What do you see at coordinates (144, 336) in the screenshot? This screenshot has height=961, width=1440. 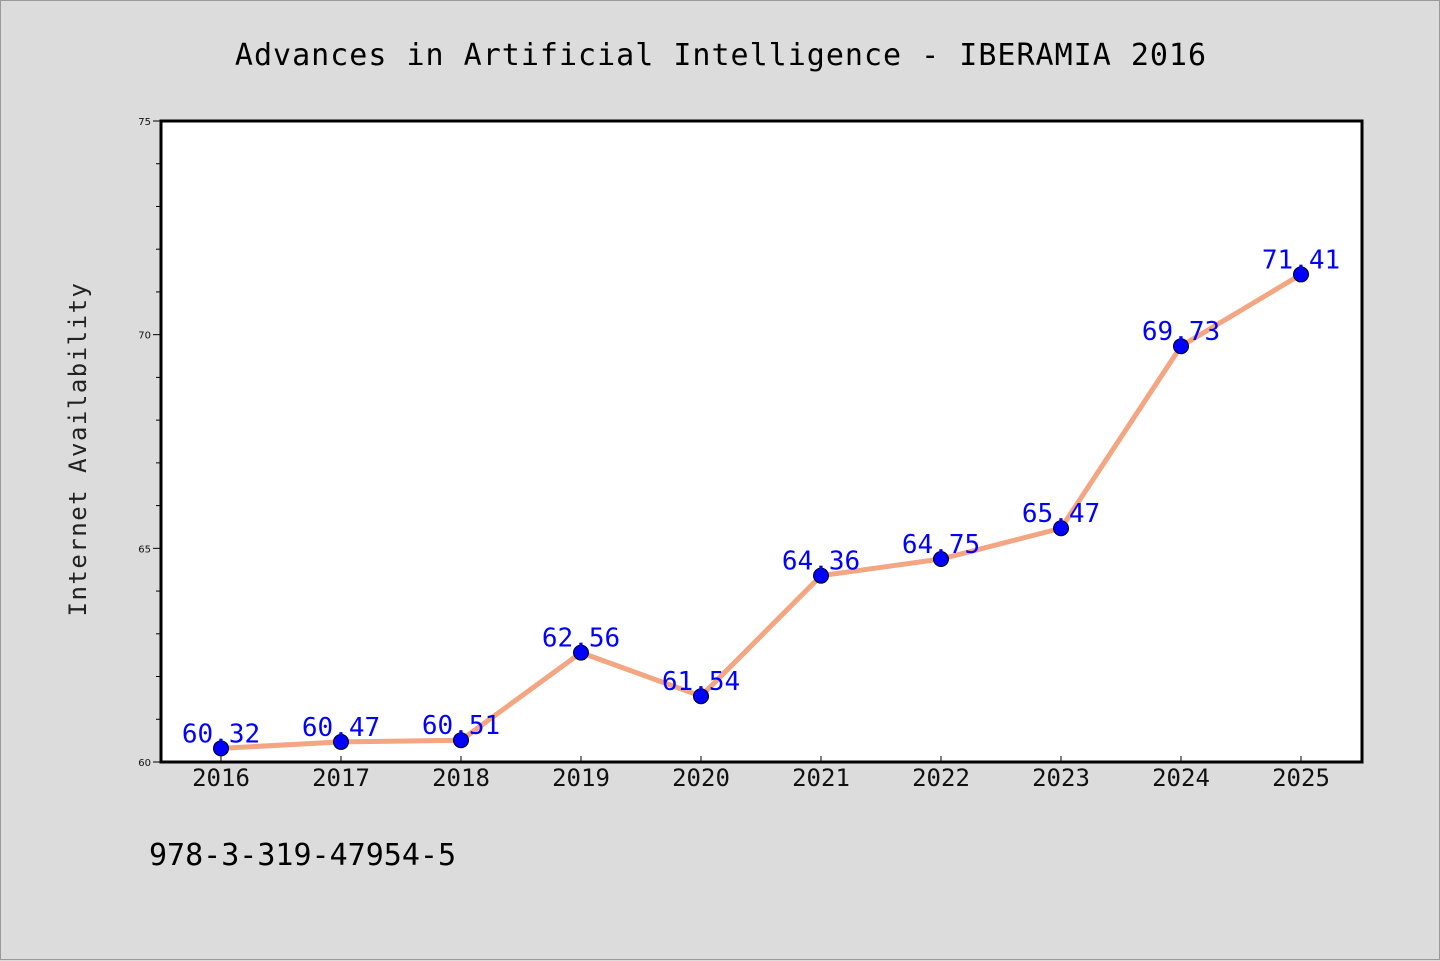 I see `y-tick-label: 70` at bounding box center [144, 336].